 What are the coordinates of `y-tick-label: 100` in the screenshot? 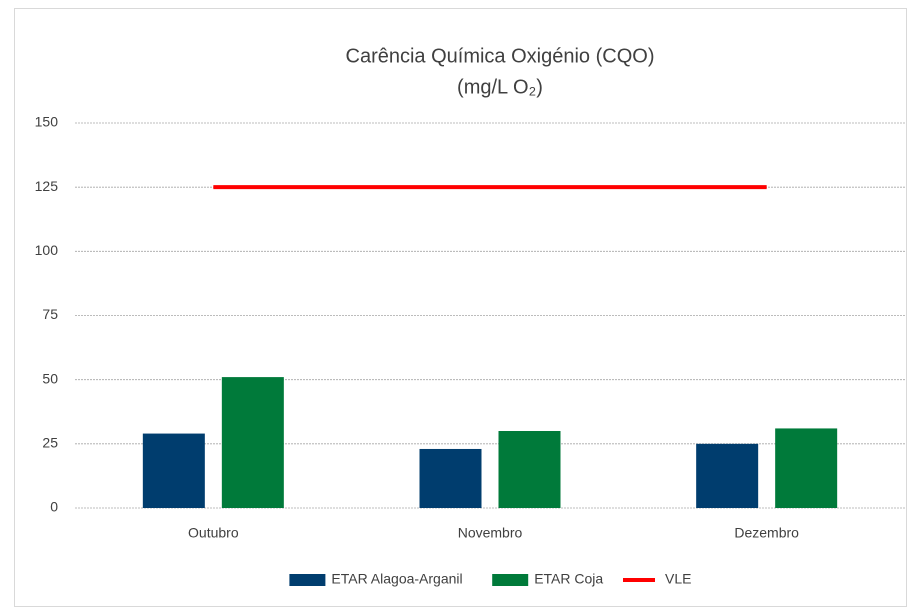 It's located at (47, 250).